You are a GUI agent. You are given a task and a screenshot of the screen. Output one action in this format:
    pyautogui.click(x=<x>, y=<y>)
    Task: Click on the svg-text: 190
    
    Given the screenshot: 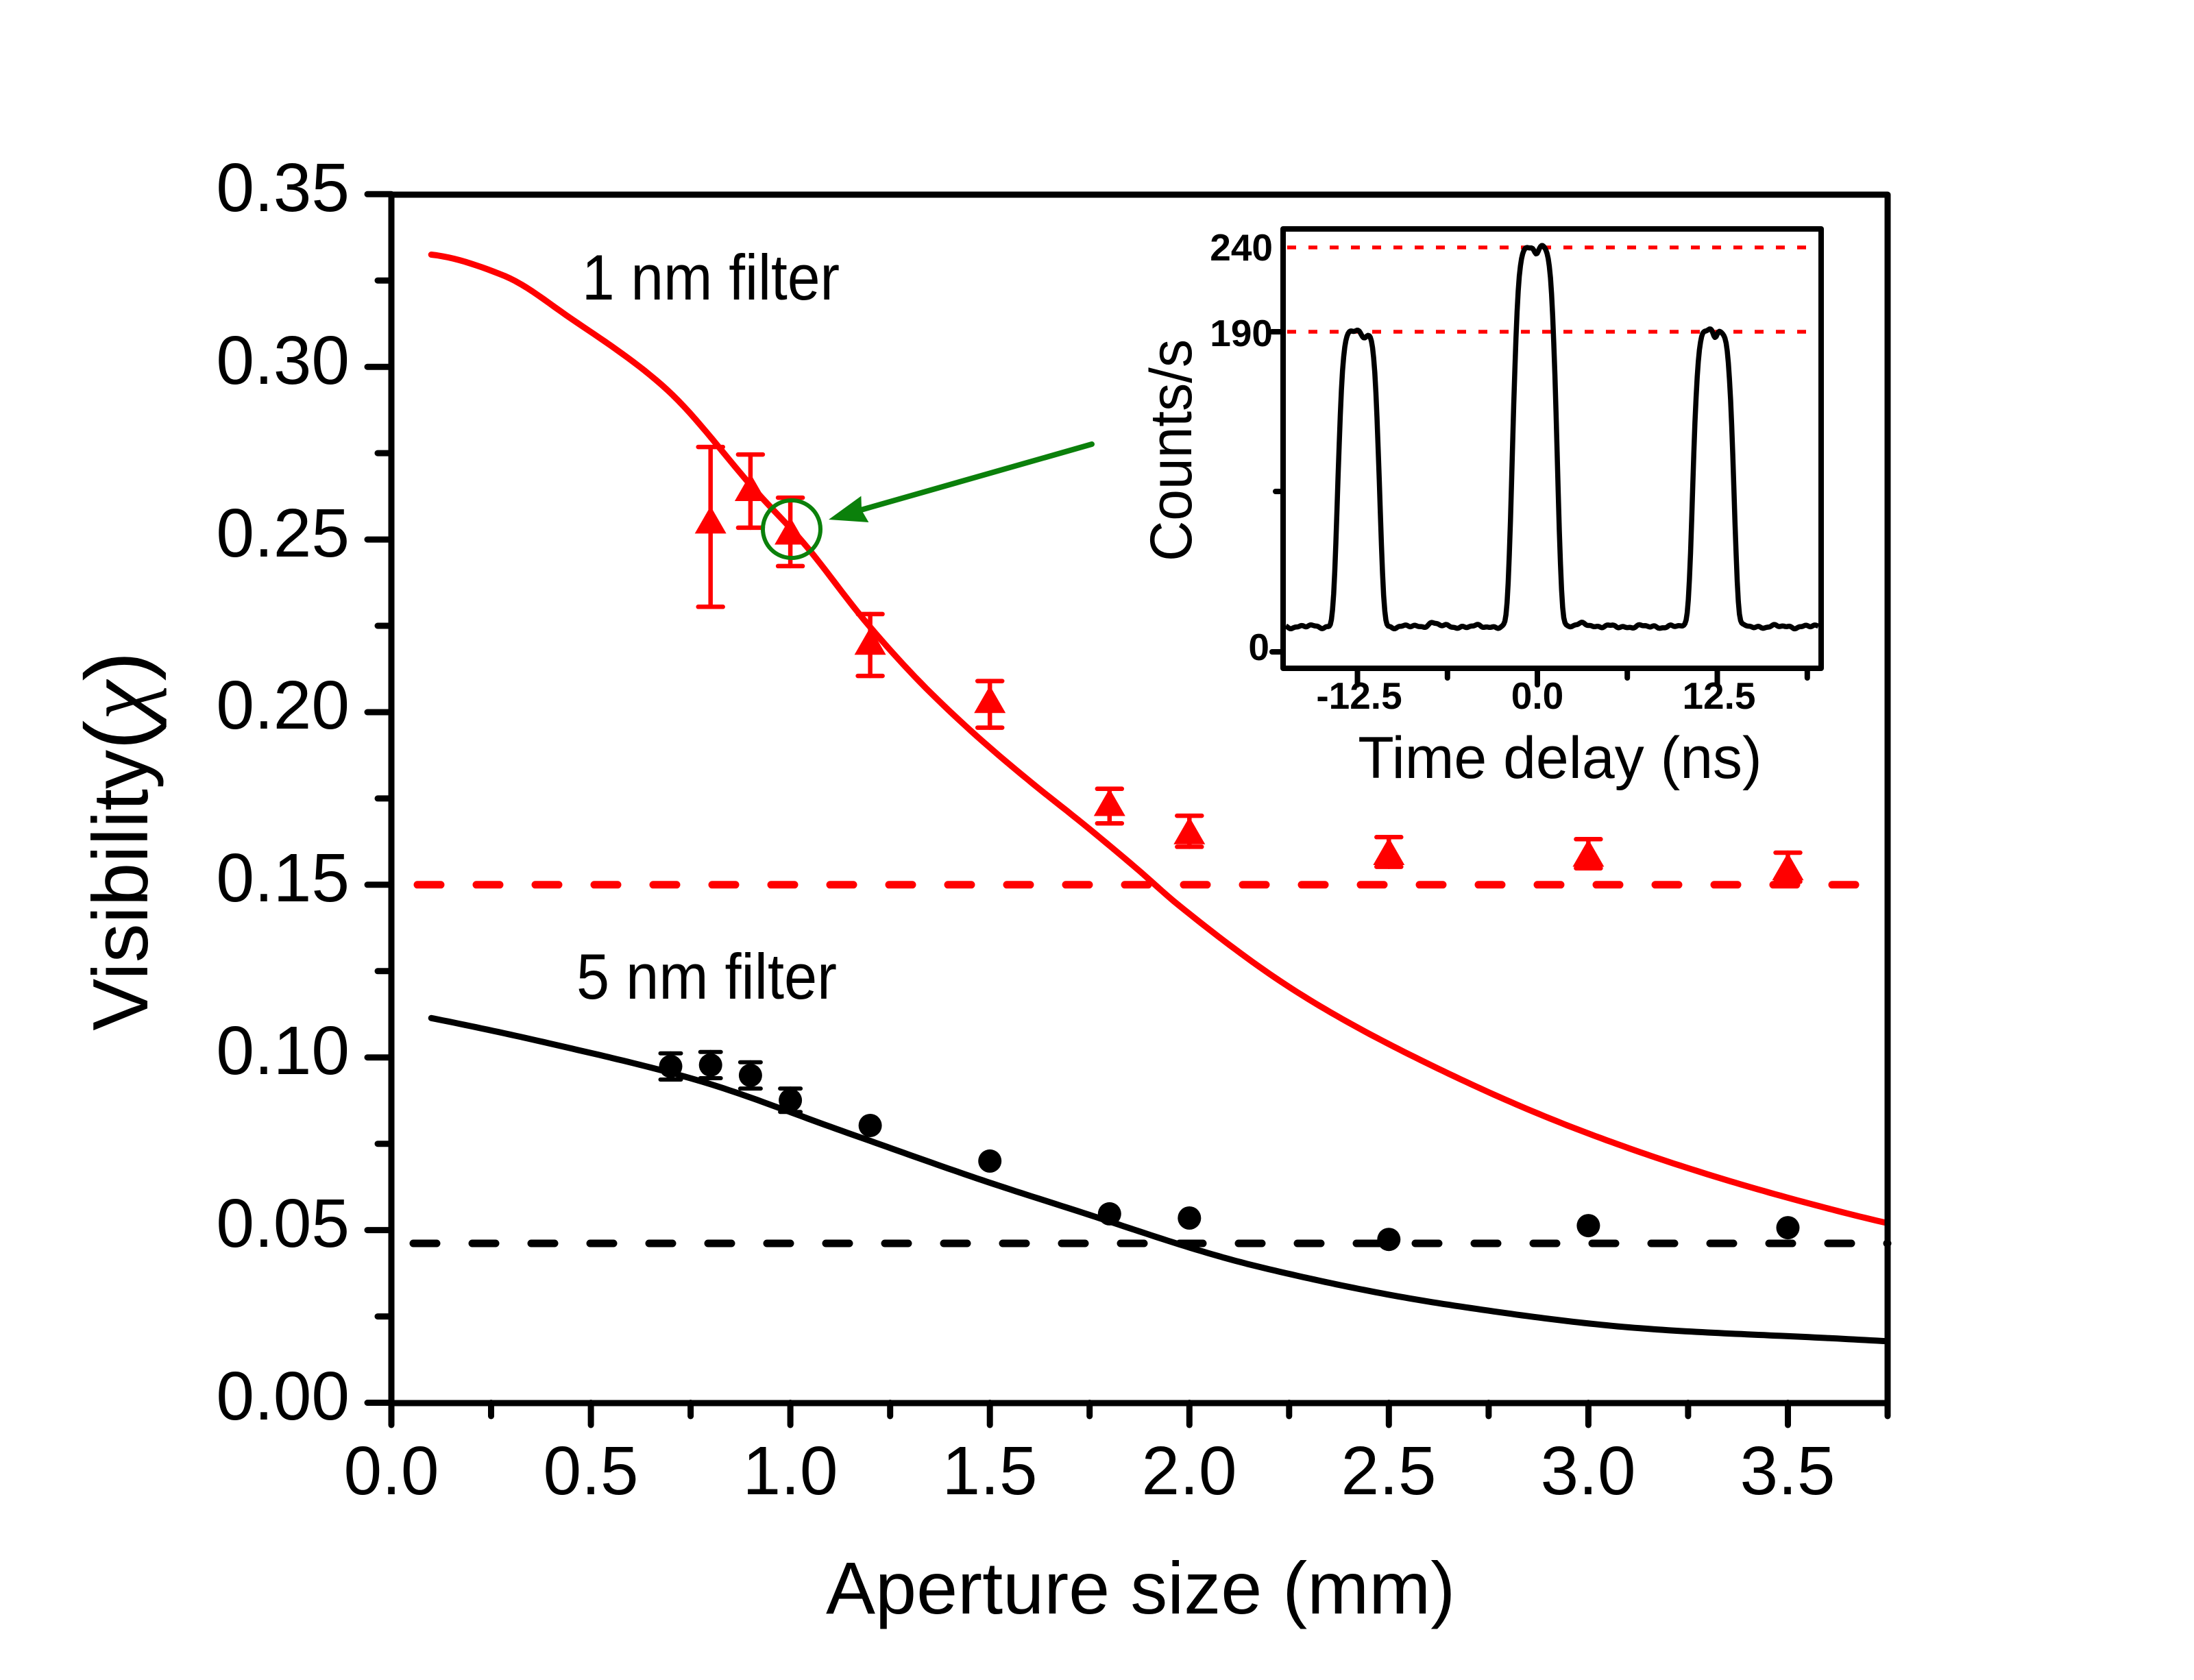 What is the action you would take?
    pyautogui.click(x=1242, y=333)
    